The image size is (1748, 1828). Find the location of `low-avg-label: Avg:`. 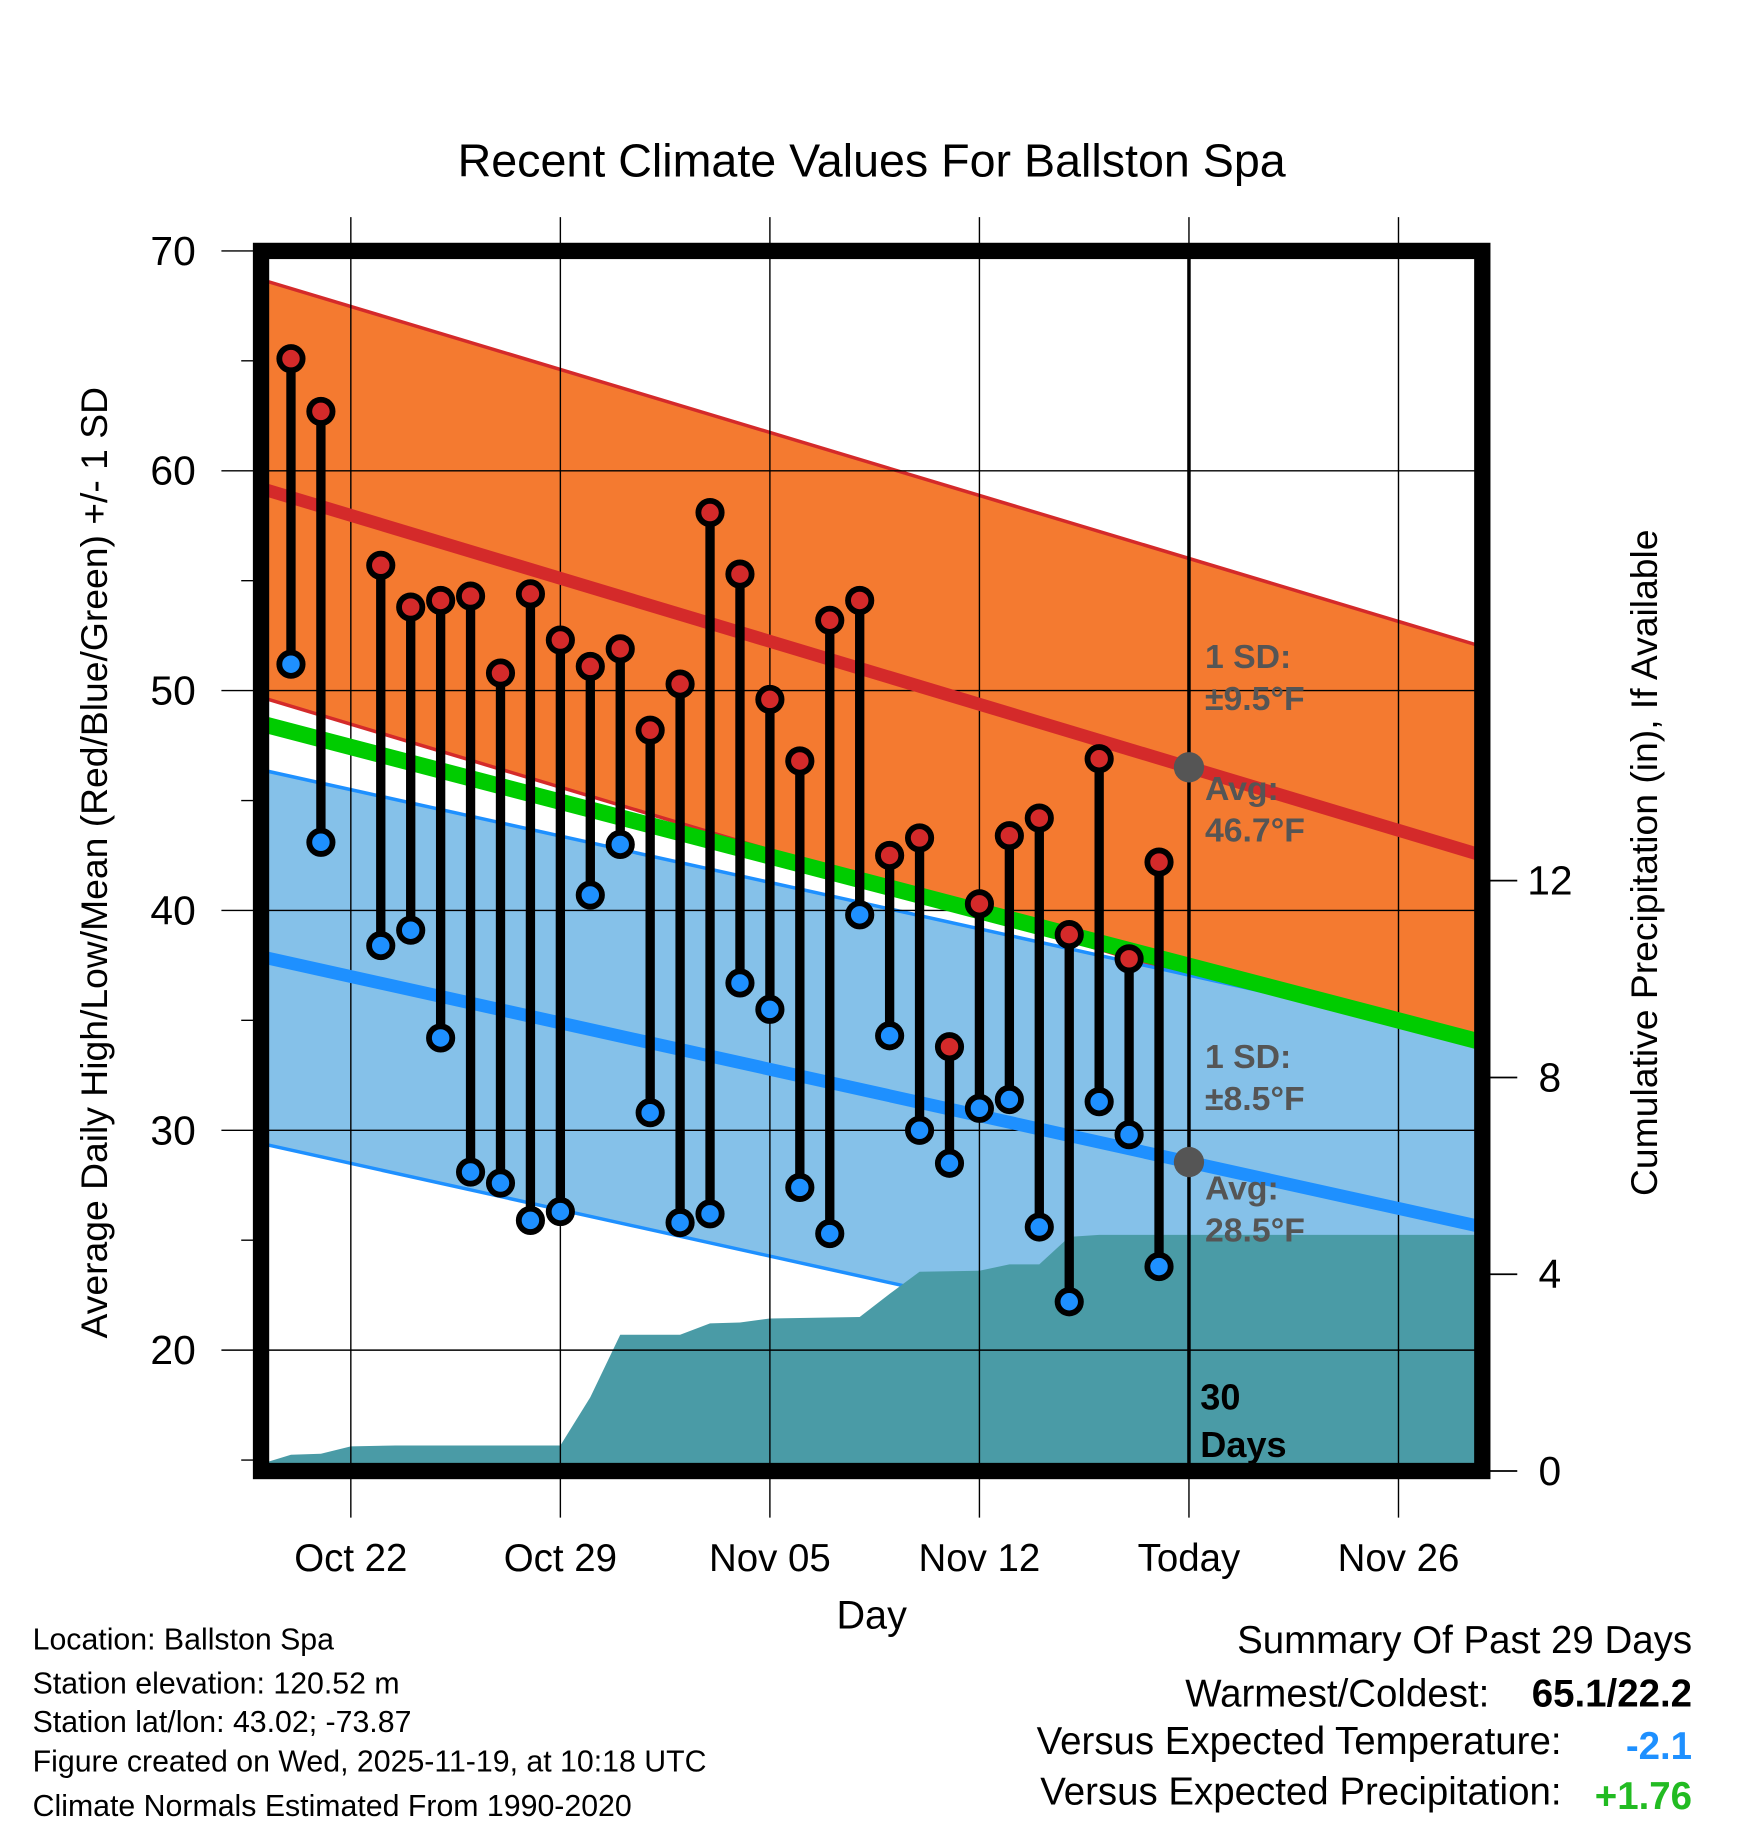

low-avg-label: Avg: is located at coordinates (1242, 1189).